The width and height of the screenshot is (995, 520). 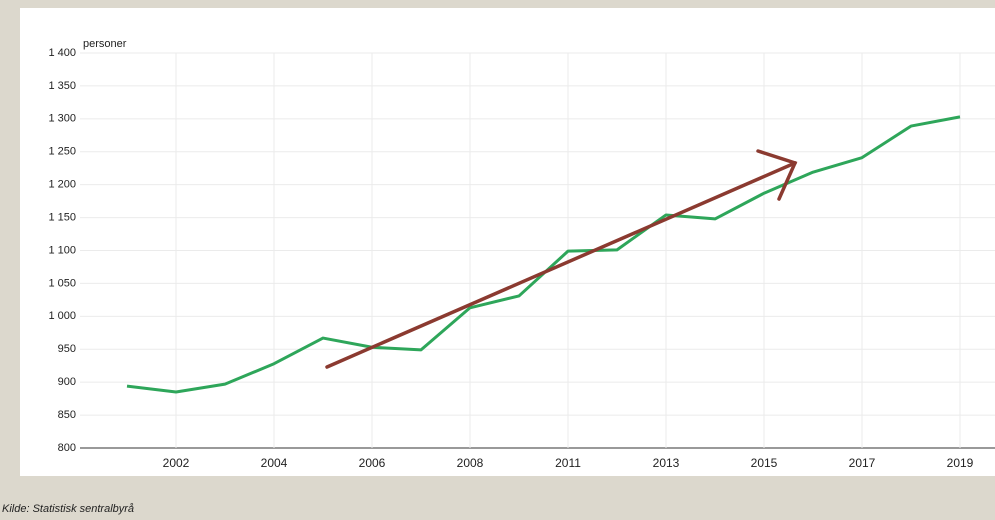 What do you see at coordinates (68, 509) in the screenshot?
I see `source: Kilde: Statistisk sentralbyrå` at bounding box center [68, 509].